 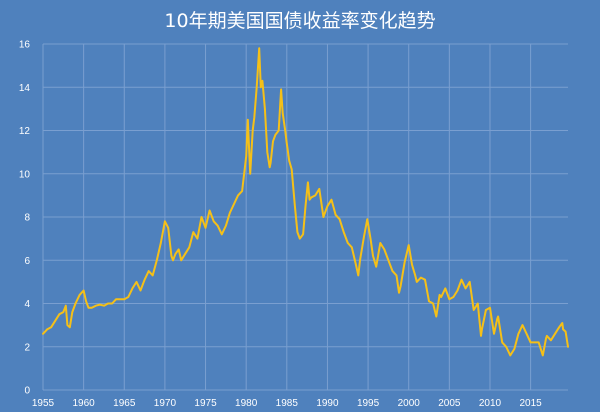 What do you see at coordinates (124, 403) in the screenshot?
I see `x-tick-label: 1965` at bounding box center [124, 403].